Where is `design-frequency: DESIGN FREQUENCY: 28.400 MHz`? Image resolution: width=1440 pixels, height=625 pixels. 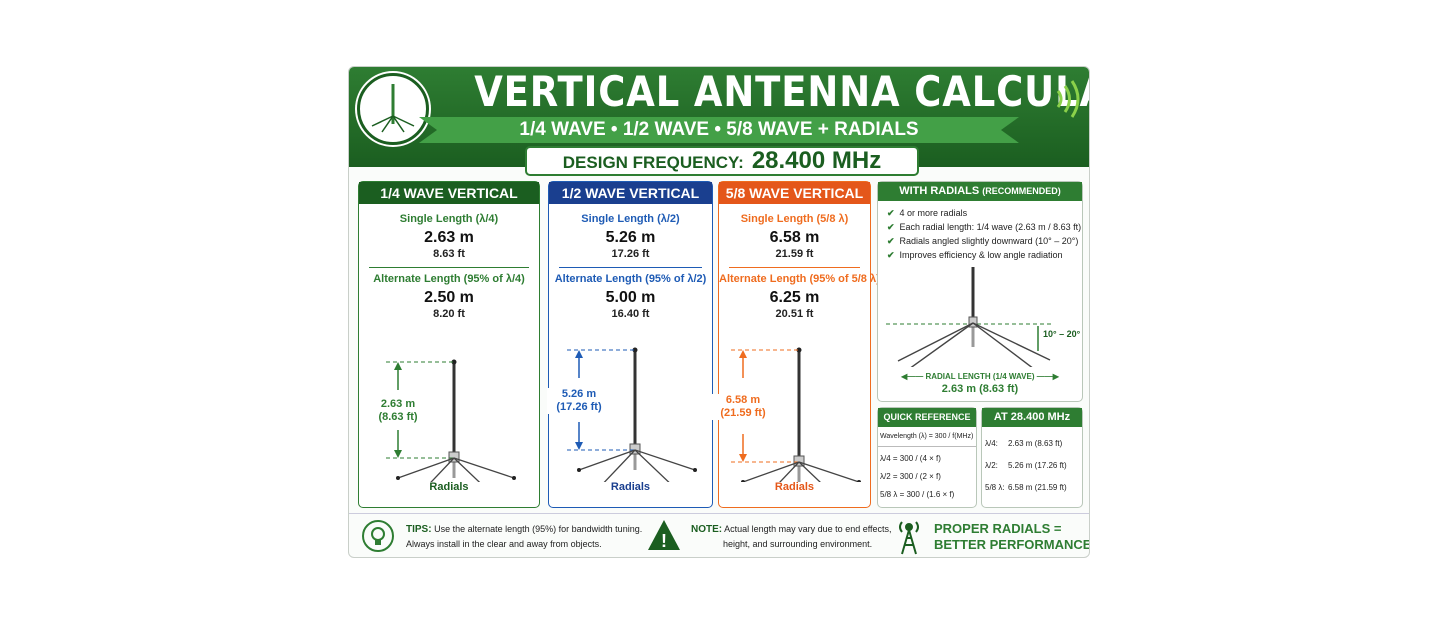
design-frequency: DESIGN FREQUENCY: 28.400 MHz is located at coordinates (722, 161).